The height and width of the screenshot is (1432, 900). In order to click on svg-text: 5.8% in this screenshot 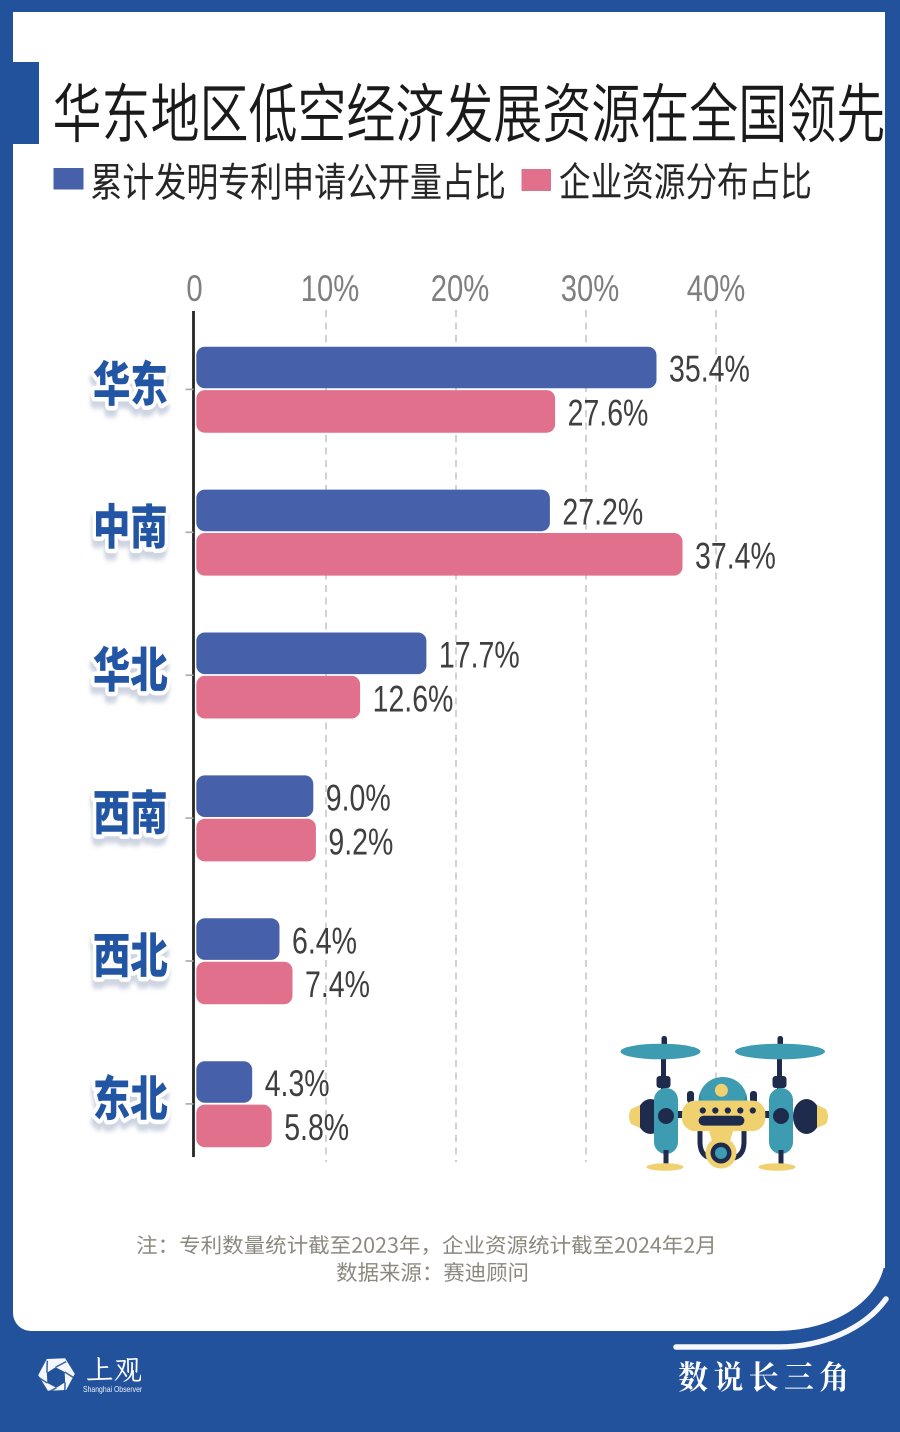, I will do `click(316, 1128)`.